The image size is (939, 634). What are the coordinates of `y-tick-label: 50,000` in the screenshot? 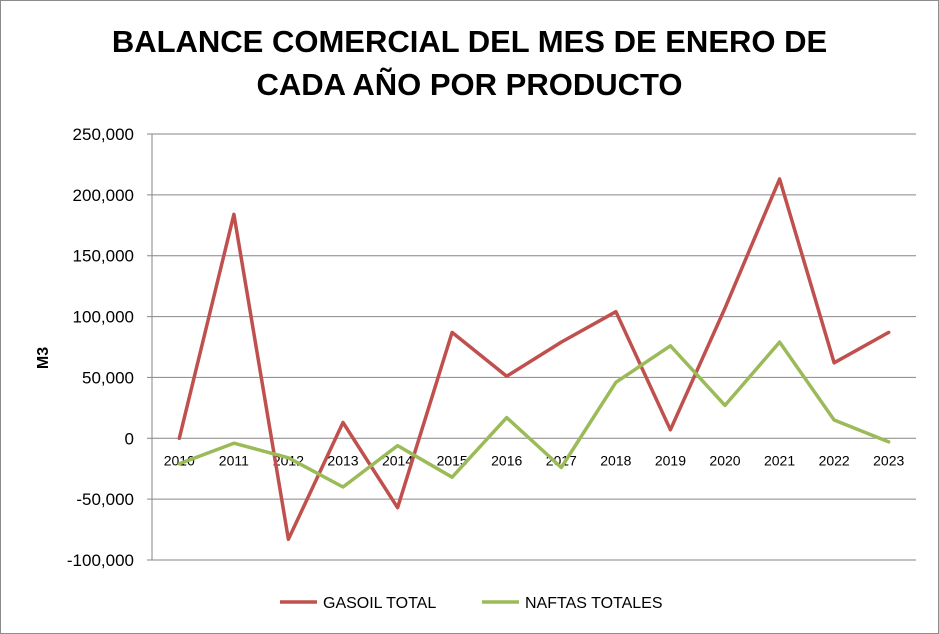 It's located at (108, 377).